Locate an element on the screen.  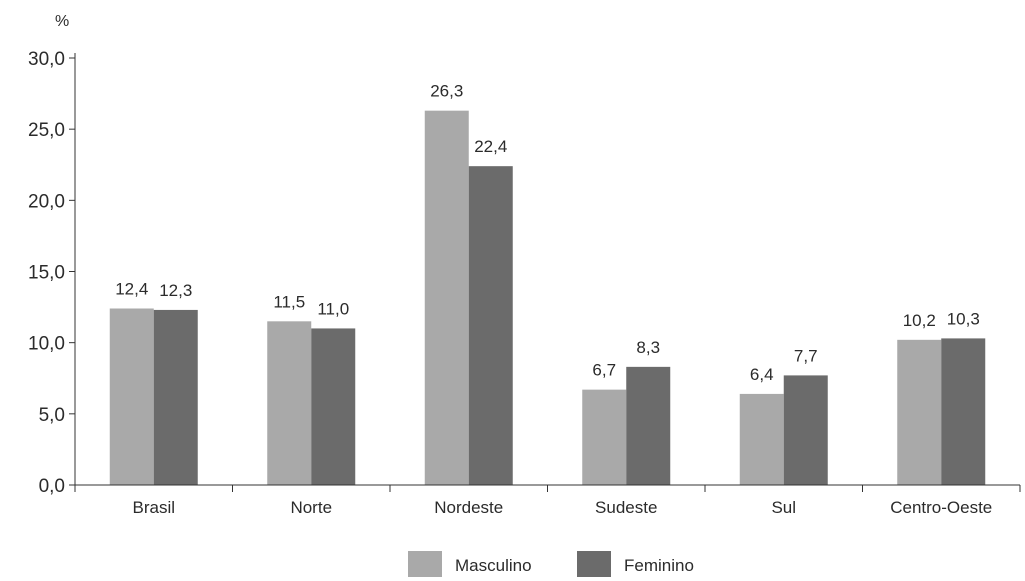
data-label: 11,0 is located at coordinates (333, 308).